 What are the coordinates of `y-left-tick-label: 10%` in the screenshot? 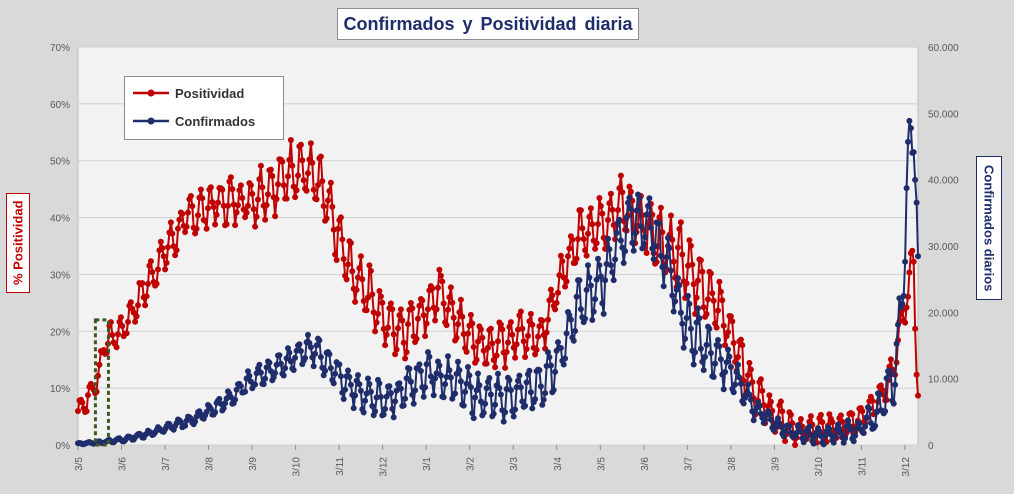 It's located at (60, 389).